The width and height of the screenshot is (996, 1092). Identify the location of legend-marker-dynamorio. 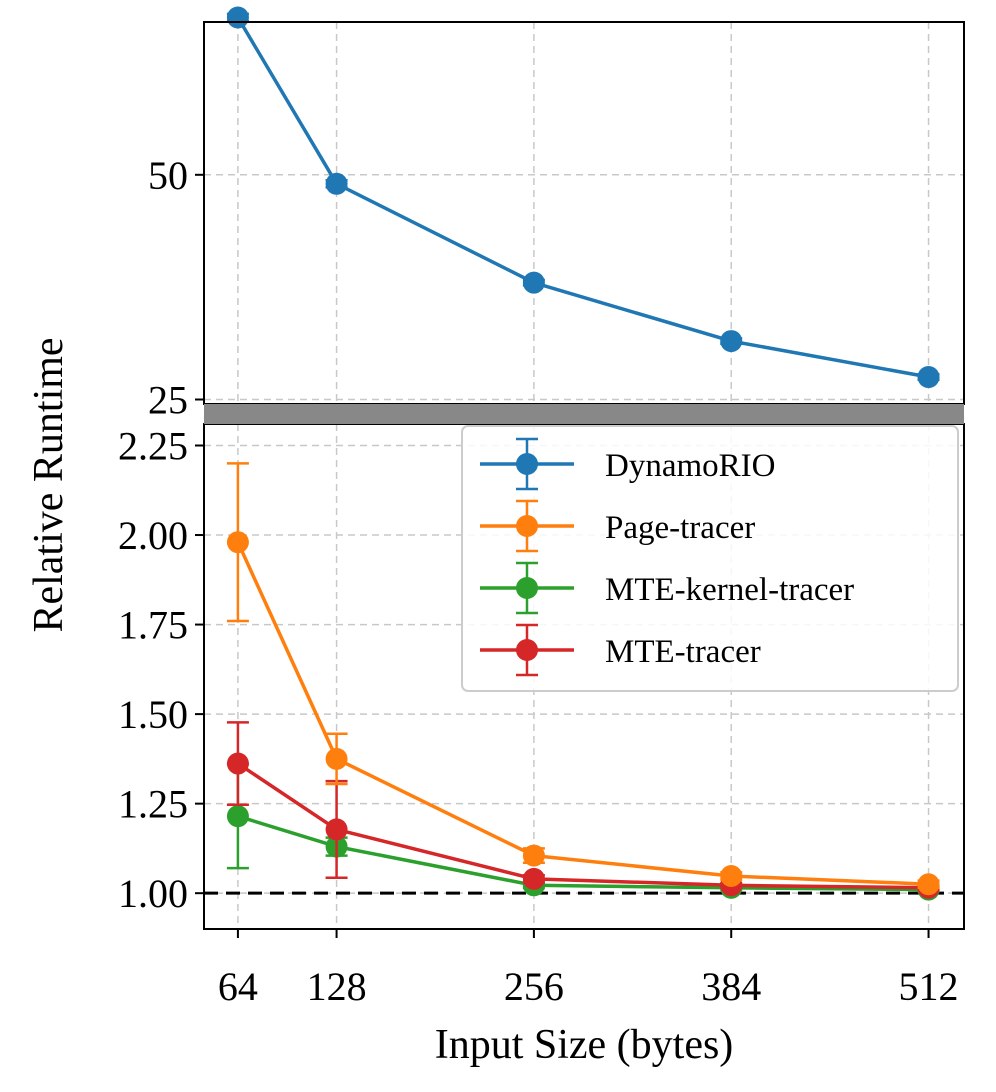
(527, 464).